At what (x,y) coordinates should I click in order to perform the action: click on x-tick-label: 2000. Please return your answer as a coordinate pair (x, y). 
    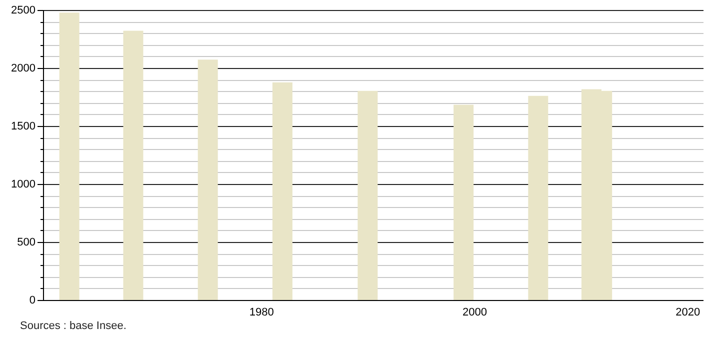
    Looking at the image, I should click on (474, 312).